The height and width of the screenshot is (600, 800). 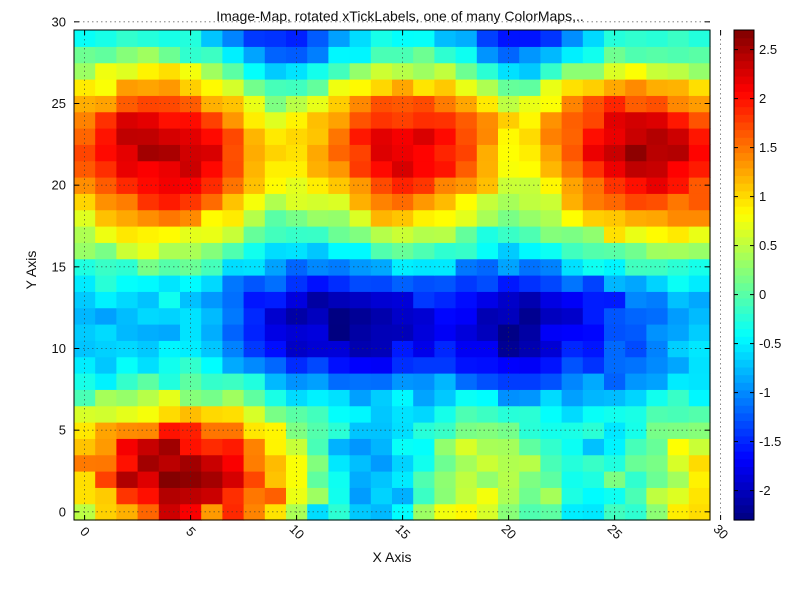 What do you see at coordinates (191, 532) in the screenshot?
I see `x-tick-label: 5` at bounding box center [191, 532].